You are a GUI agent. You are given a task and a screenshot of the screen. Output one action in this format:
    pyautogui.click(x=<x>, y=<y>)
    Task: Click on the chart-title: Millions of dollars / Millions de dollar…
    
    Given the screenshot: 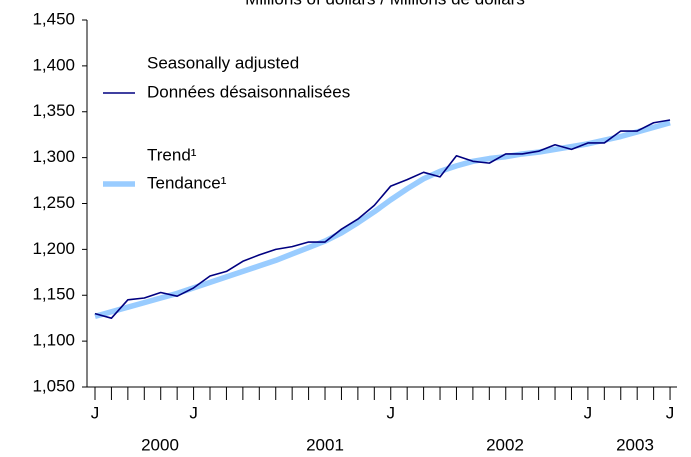 What is the action you would take?
    pyautogui.click(x=385, y=4)
    